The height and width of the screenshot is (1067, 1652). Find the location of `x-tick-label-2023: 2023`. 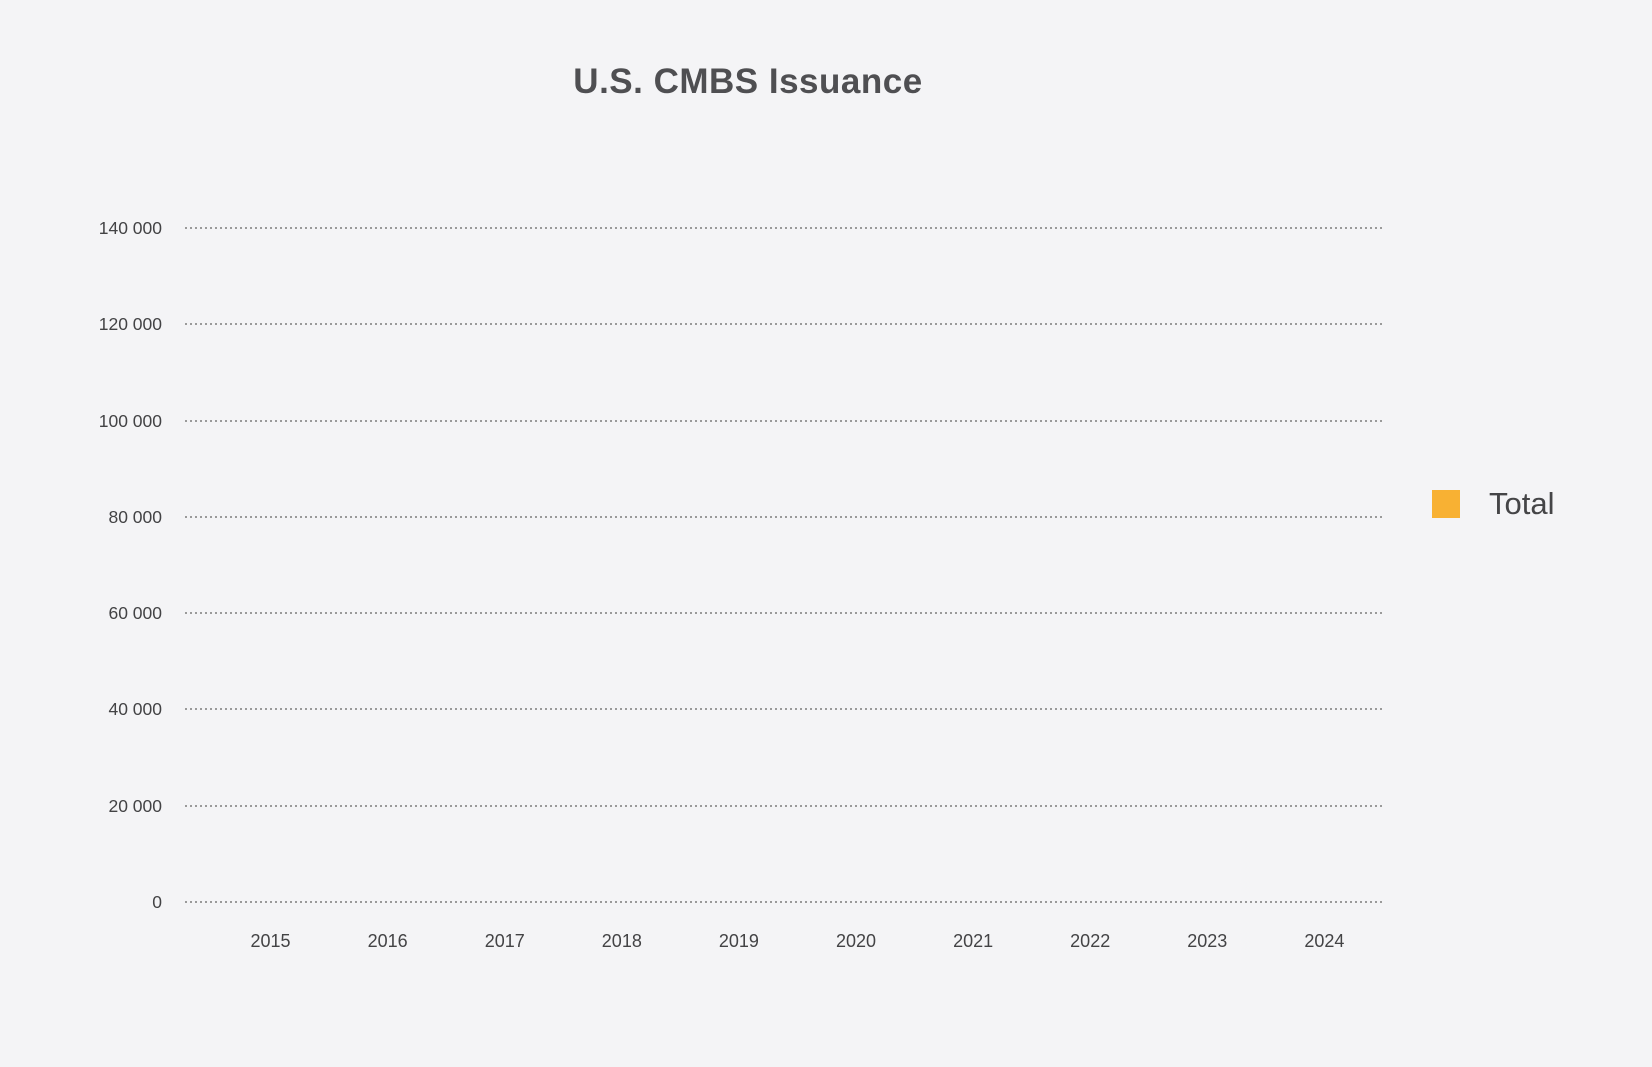

x-tick-label-2023: 2023 is located at coordinates (1207, 941).